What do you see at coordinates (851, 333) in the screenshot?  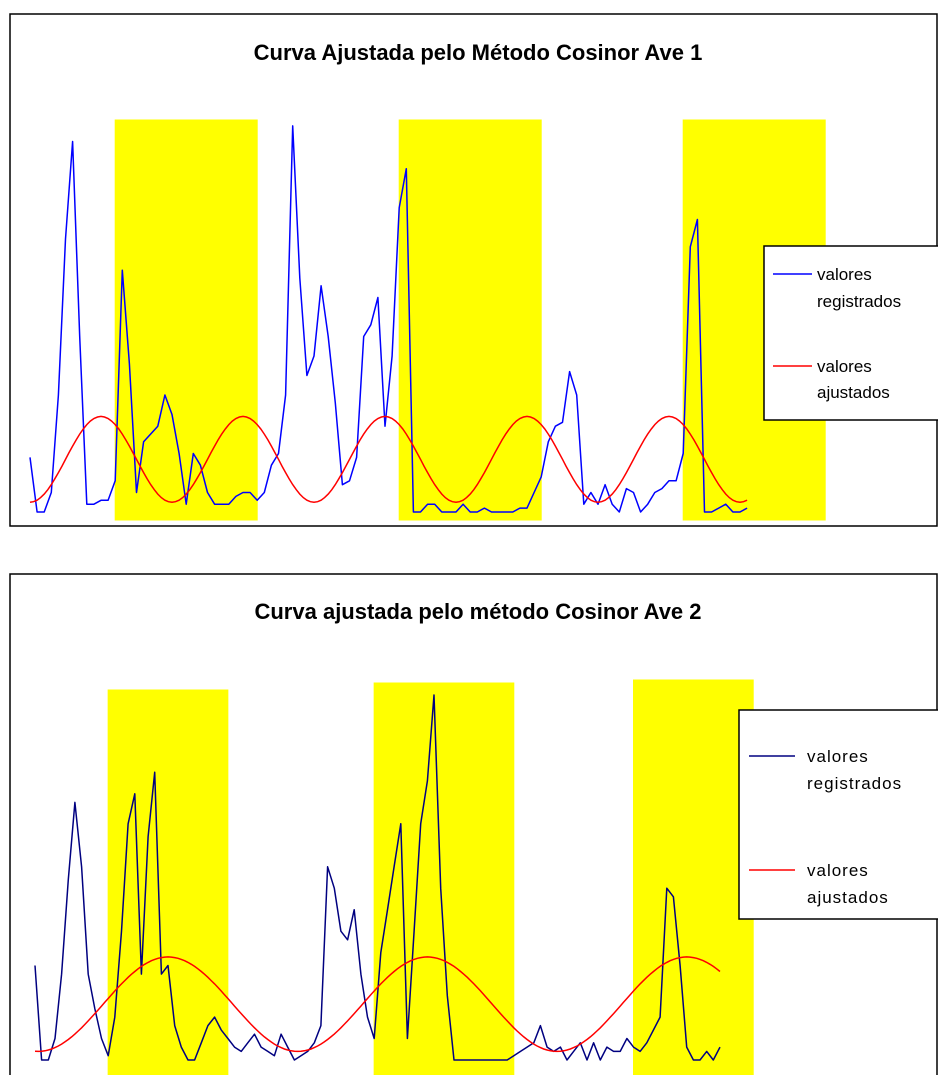 I see `chart-ave-1-legend: valores registrados valores ajustados` at bounding box center [851, 333].